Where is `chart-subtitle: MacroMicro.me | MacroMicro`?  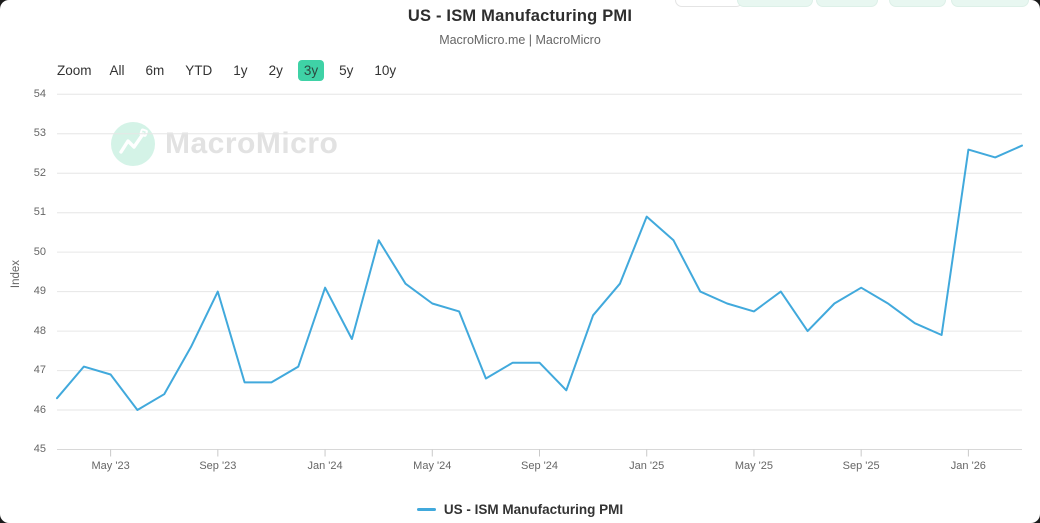 chart-subtitle: MacroMicro.me | MacroMicro is located at coordinates (520, 40).